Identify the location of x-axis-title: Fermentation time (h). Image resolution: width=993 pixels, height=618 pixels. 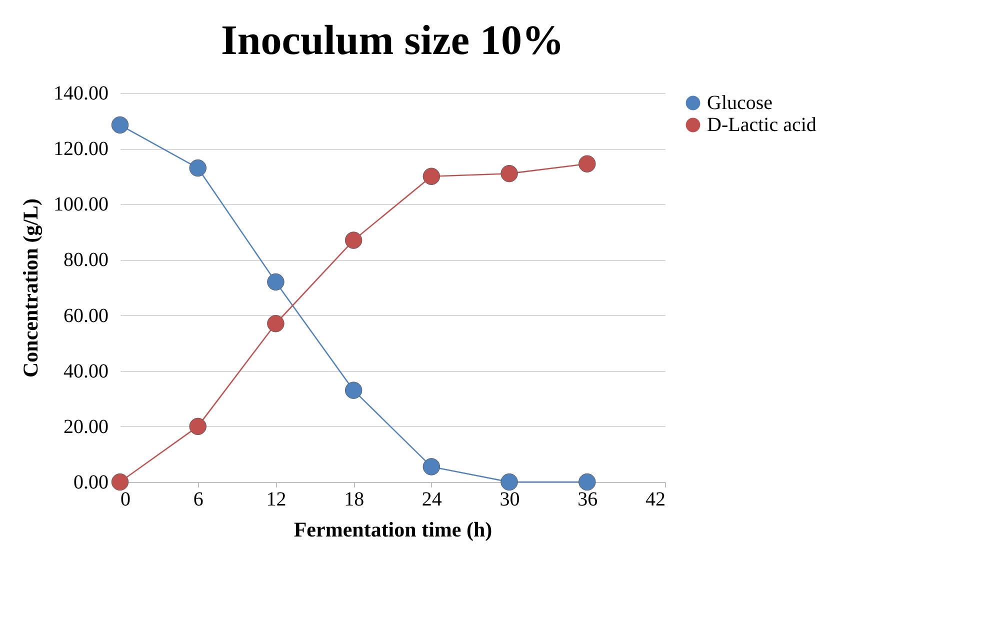
(393, 530).